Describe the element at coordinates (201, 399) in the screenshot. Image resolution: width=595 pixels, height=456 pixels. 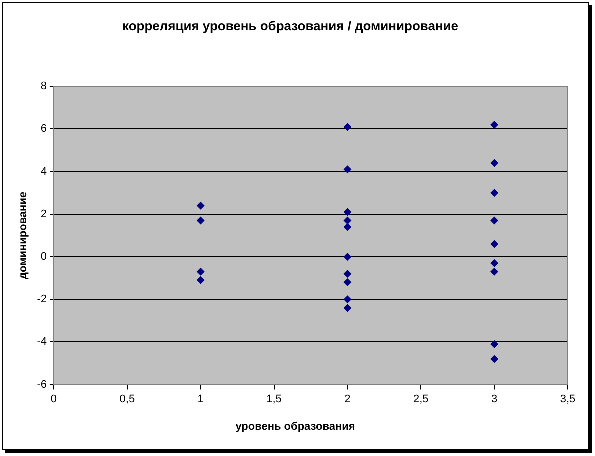
I see `x-tick-label: 1` at that location.